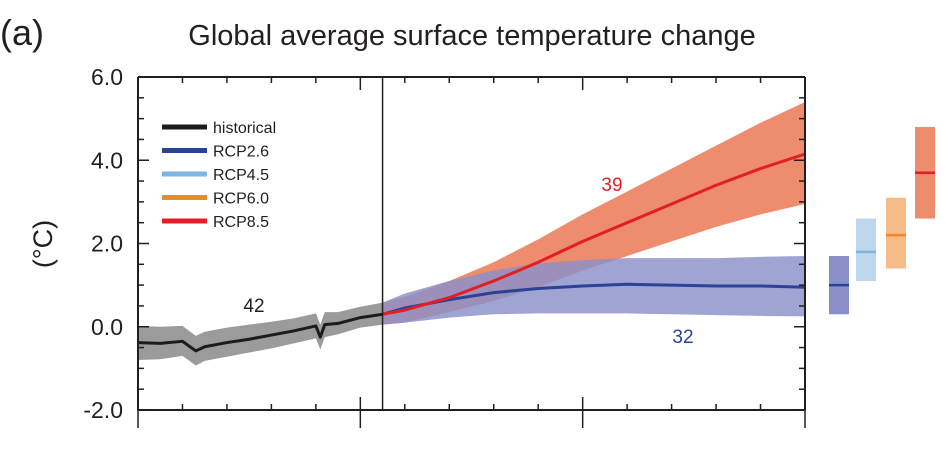 This screenshot has height=451, width=950. I want to click on rcp26-model-count: 32, so click(682, 337).